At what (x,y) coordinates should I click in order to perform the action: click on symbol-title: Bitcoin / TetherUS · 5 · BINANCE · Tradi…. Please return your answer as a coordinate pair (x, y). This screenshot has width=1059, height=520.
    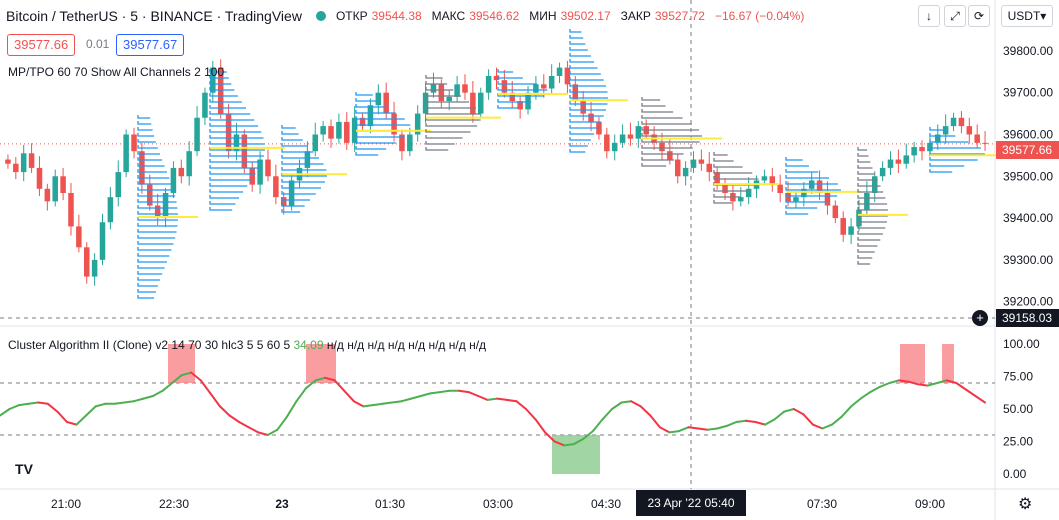
    Looking at the image, I should click on (154, 16).